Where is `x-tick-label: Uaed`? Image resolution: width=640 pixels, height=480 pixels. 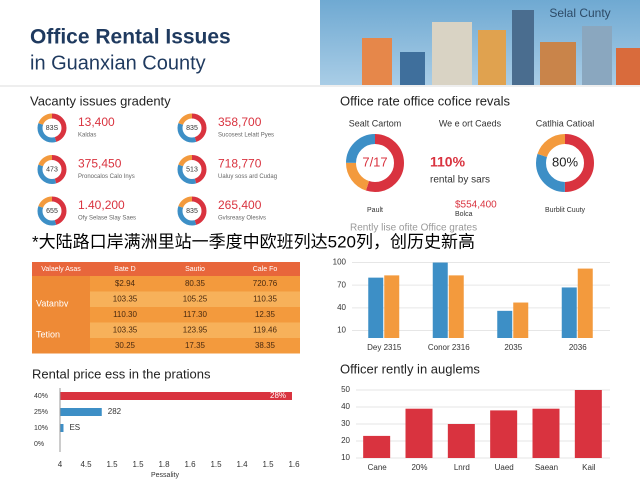 x-tick-label: Uaed is located at coordinates (504, 467).